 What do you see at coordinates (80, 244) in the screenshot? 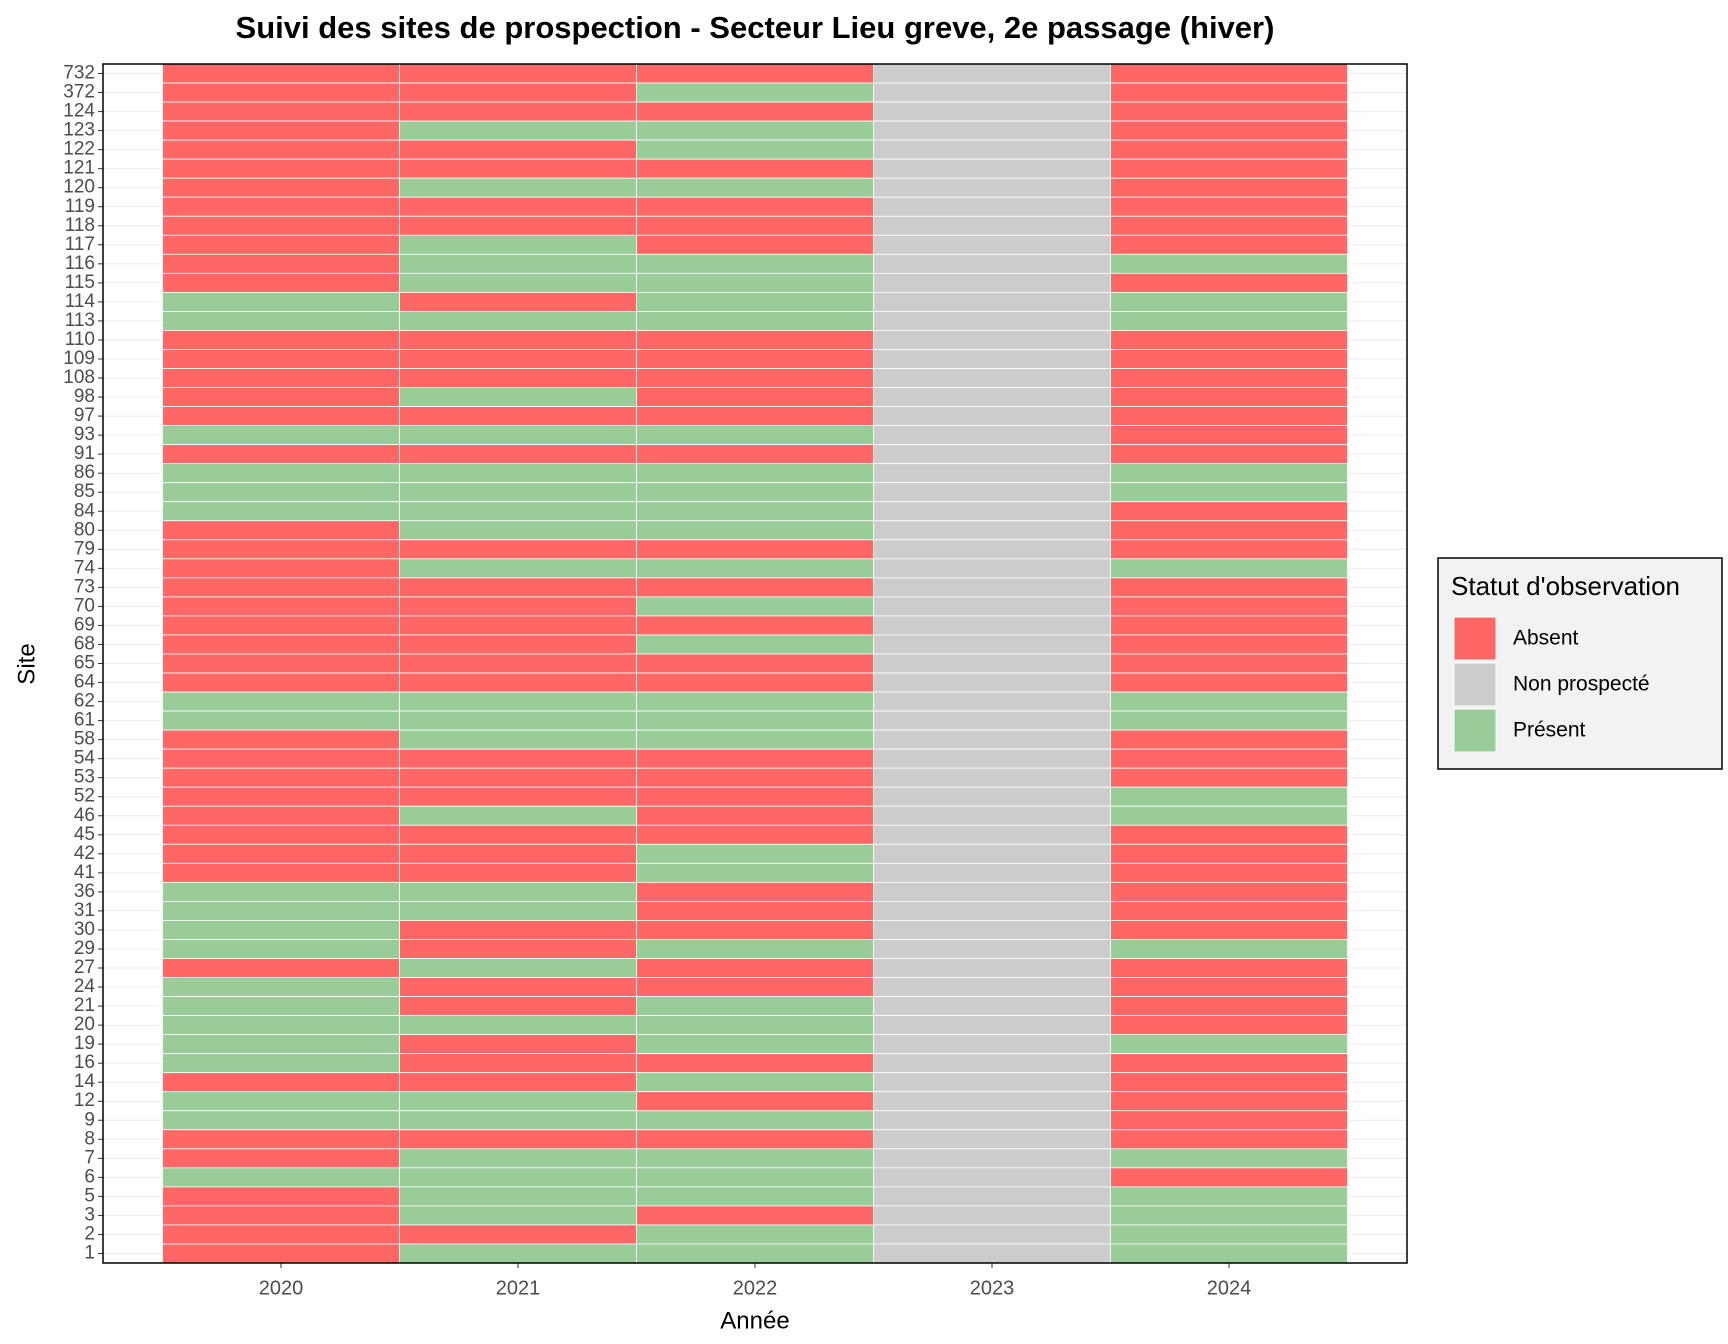
I see `y-tick-label: 117` at bounding box center [80, 244].